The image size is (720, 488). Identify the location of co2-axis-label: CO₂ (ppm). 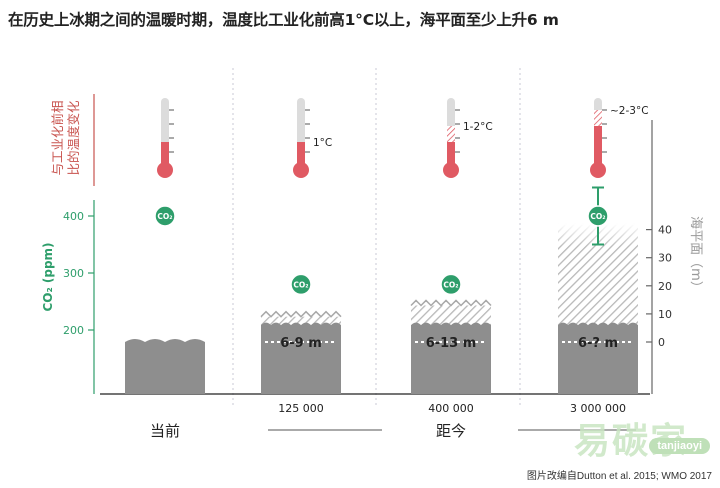
(48, 276).